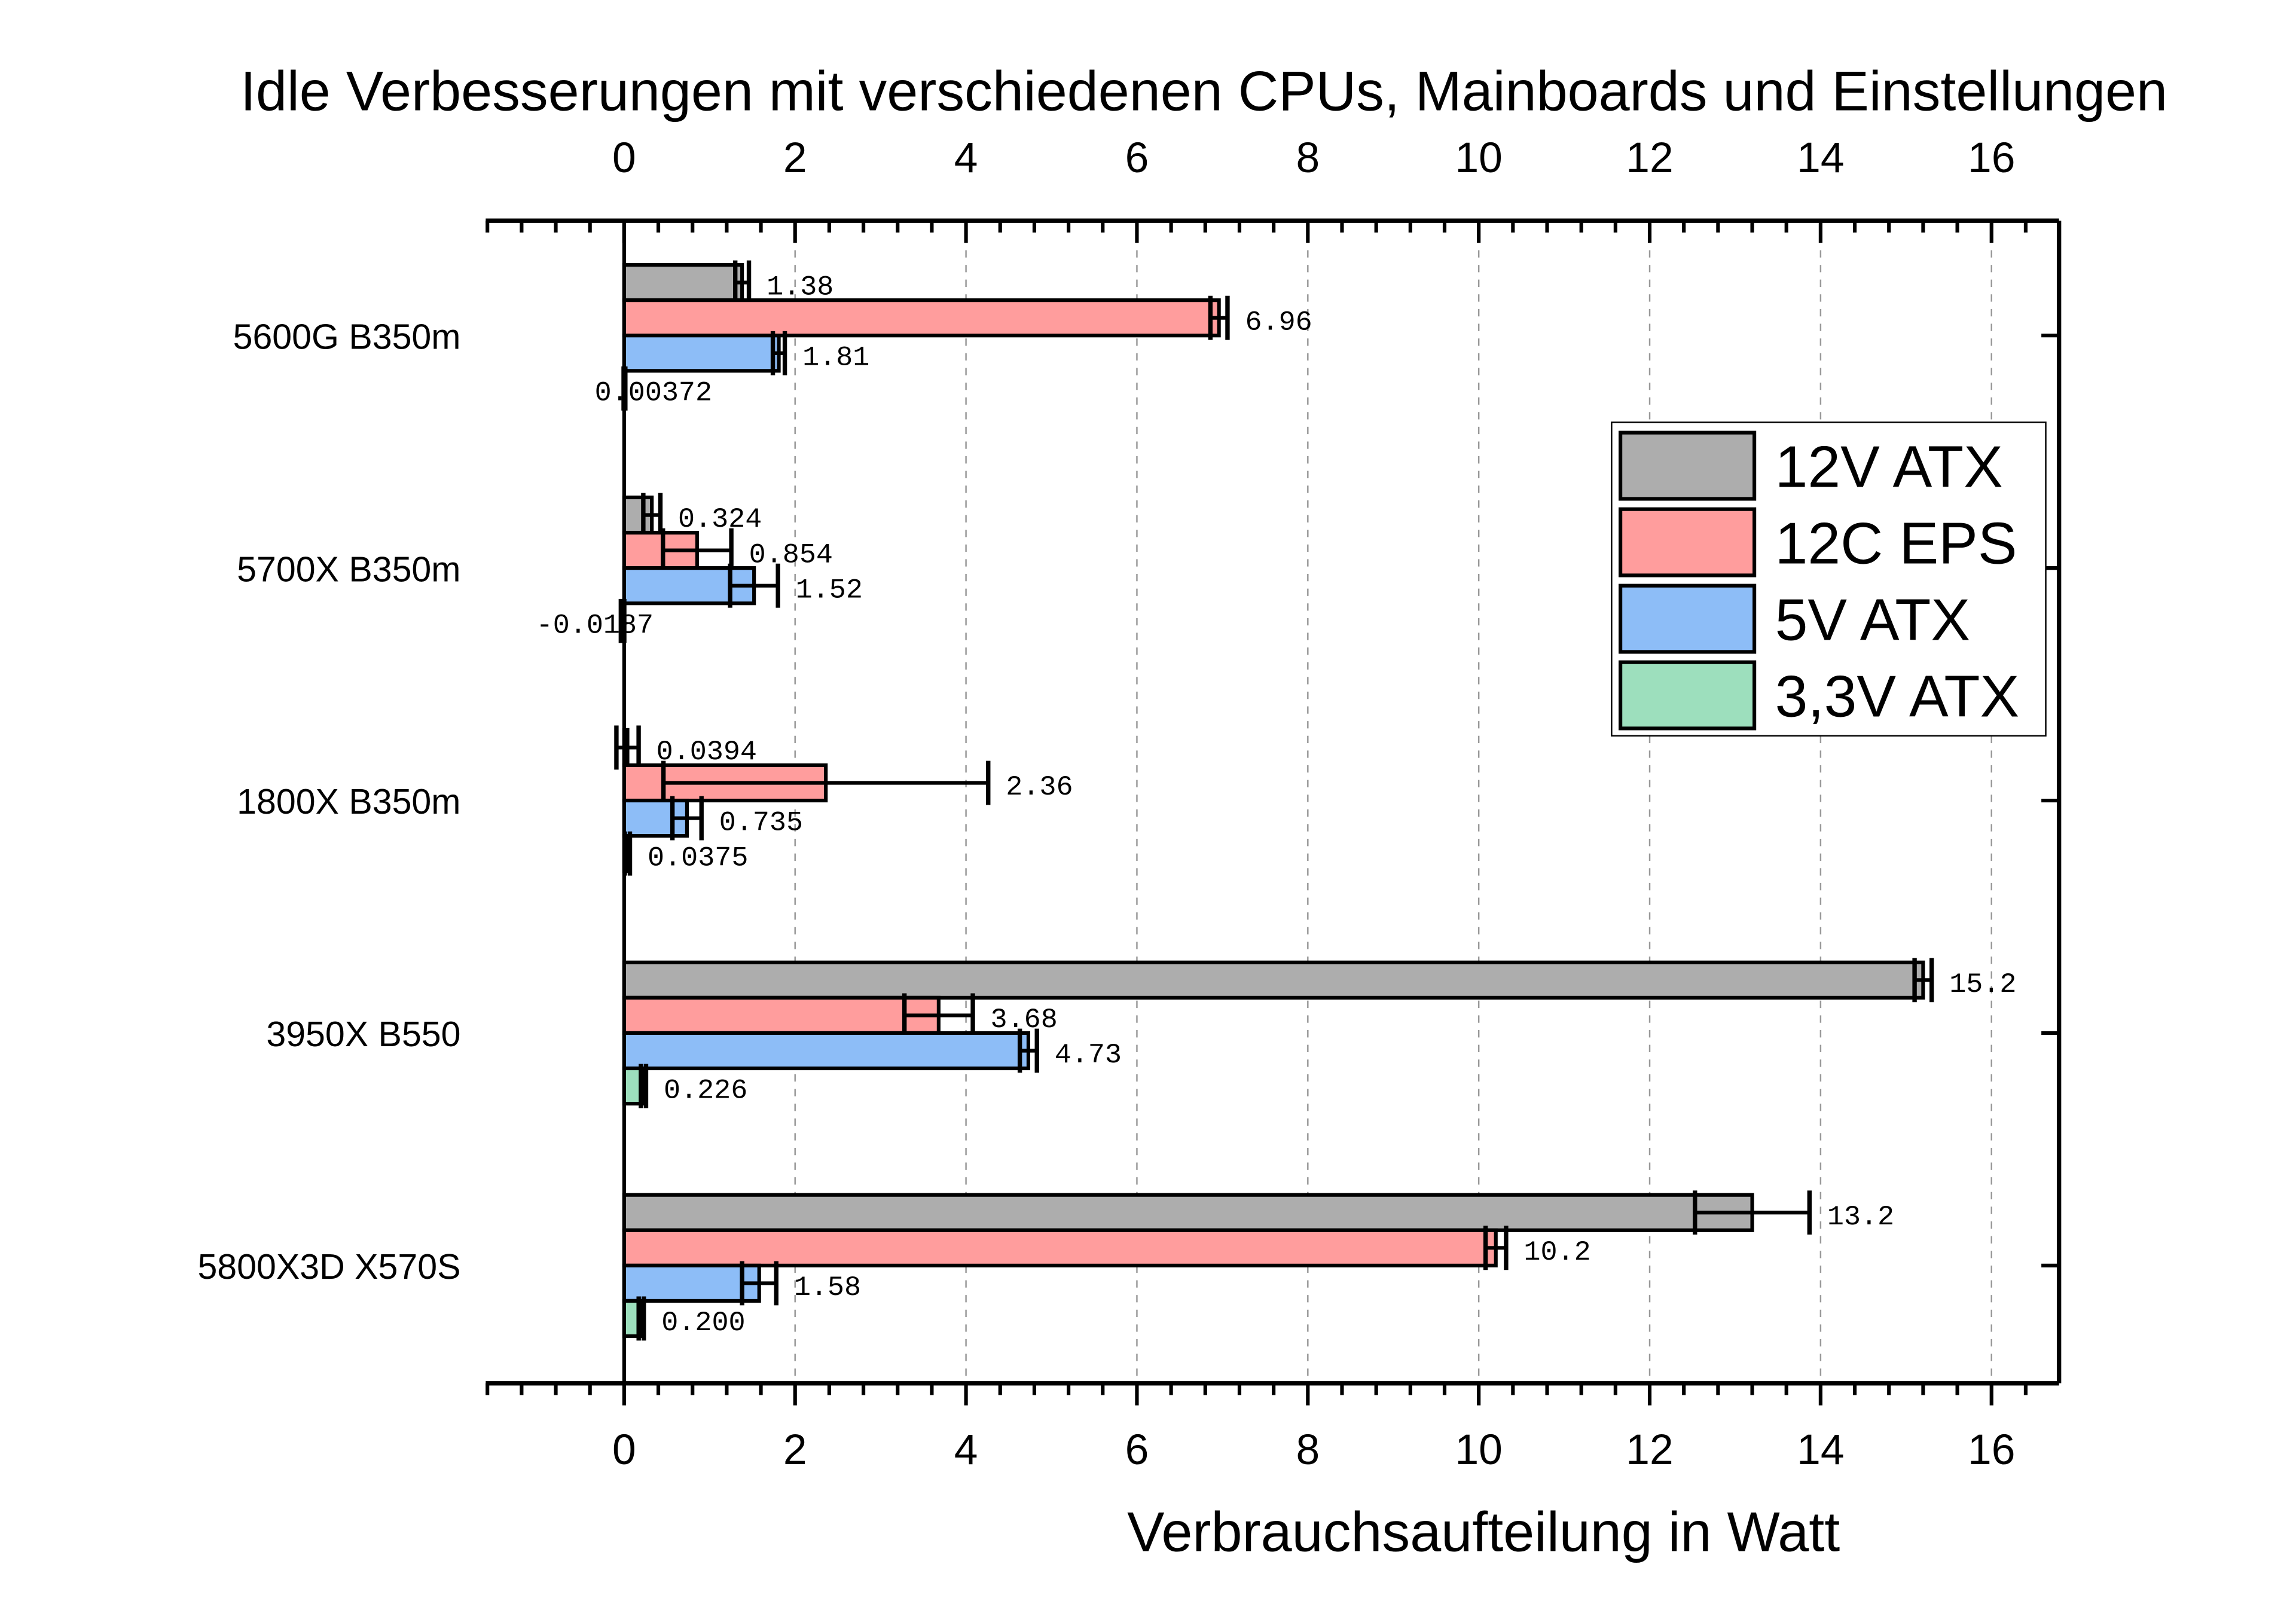  What do you see at coordinates (1478, 158) in the screenshot?
I see `top-tick-label: 10` at bounding box center [1478, 158].